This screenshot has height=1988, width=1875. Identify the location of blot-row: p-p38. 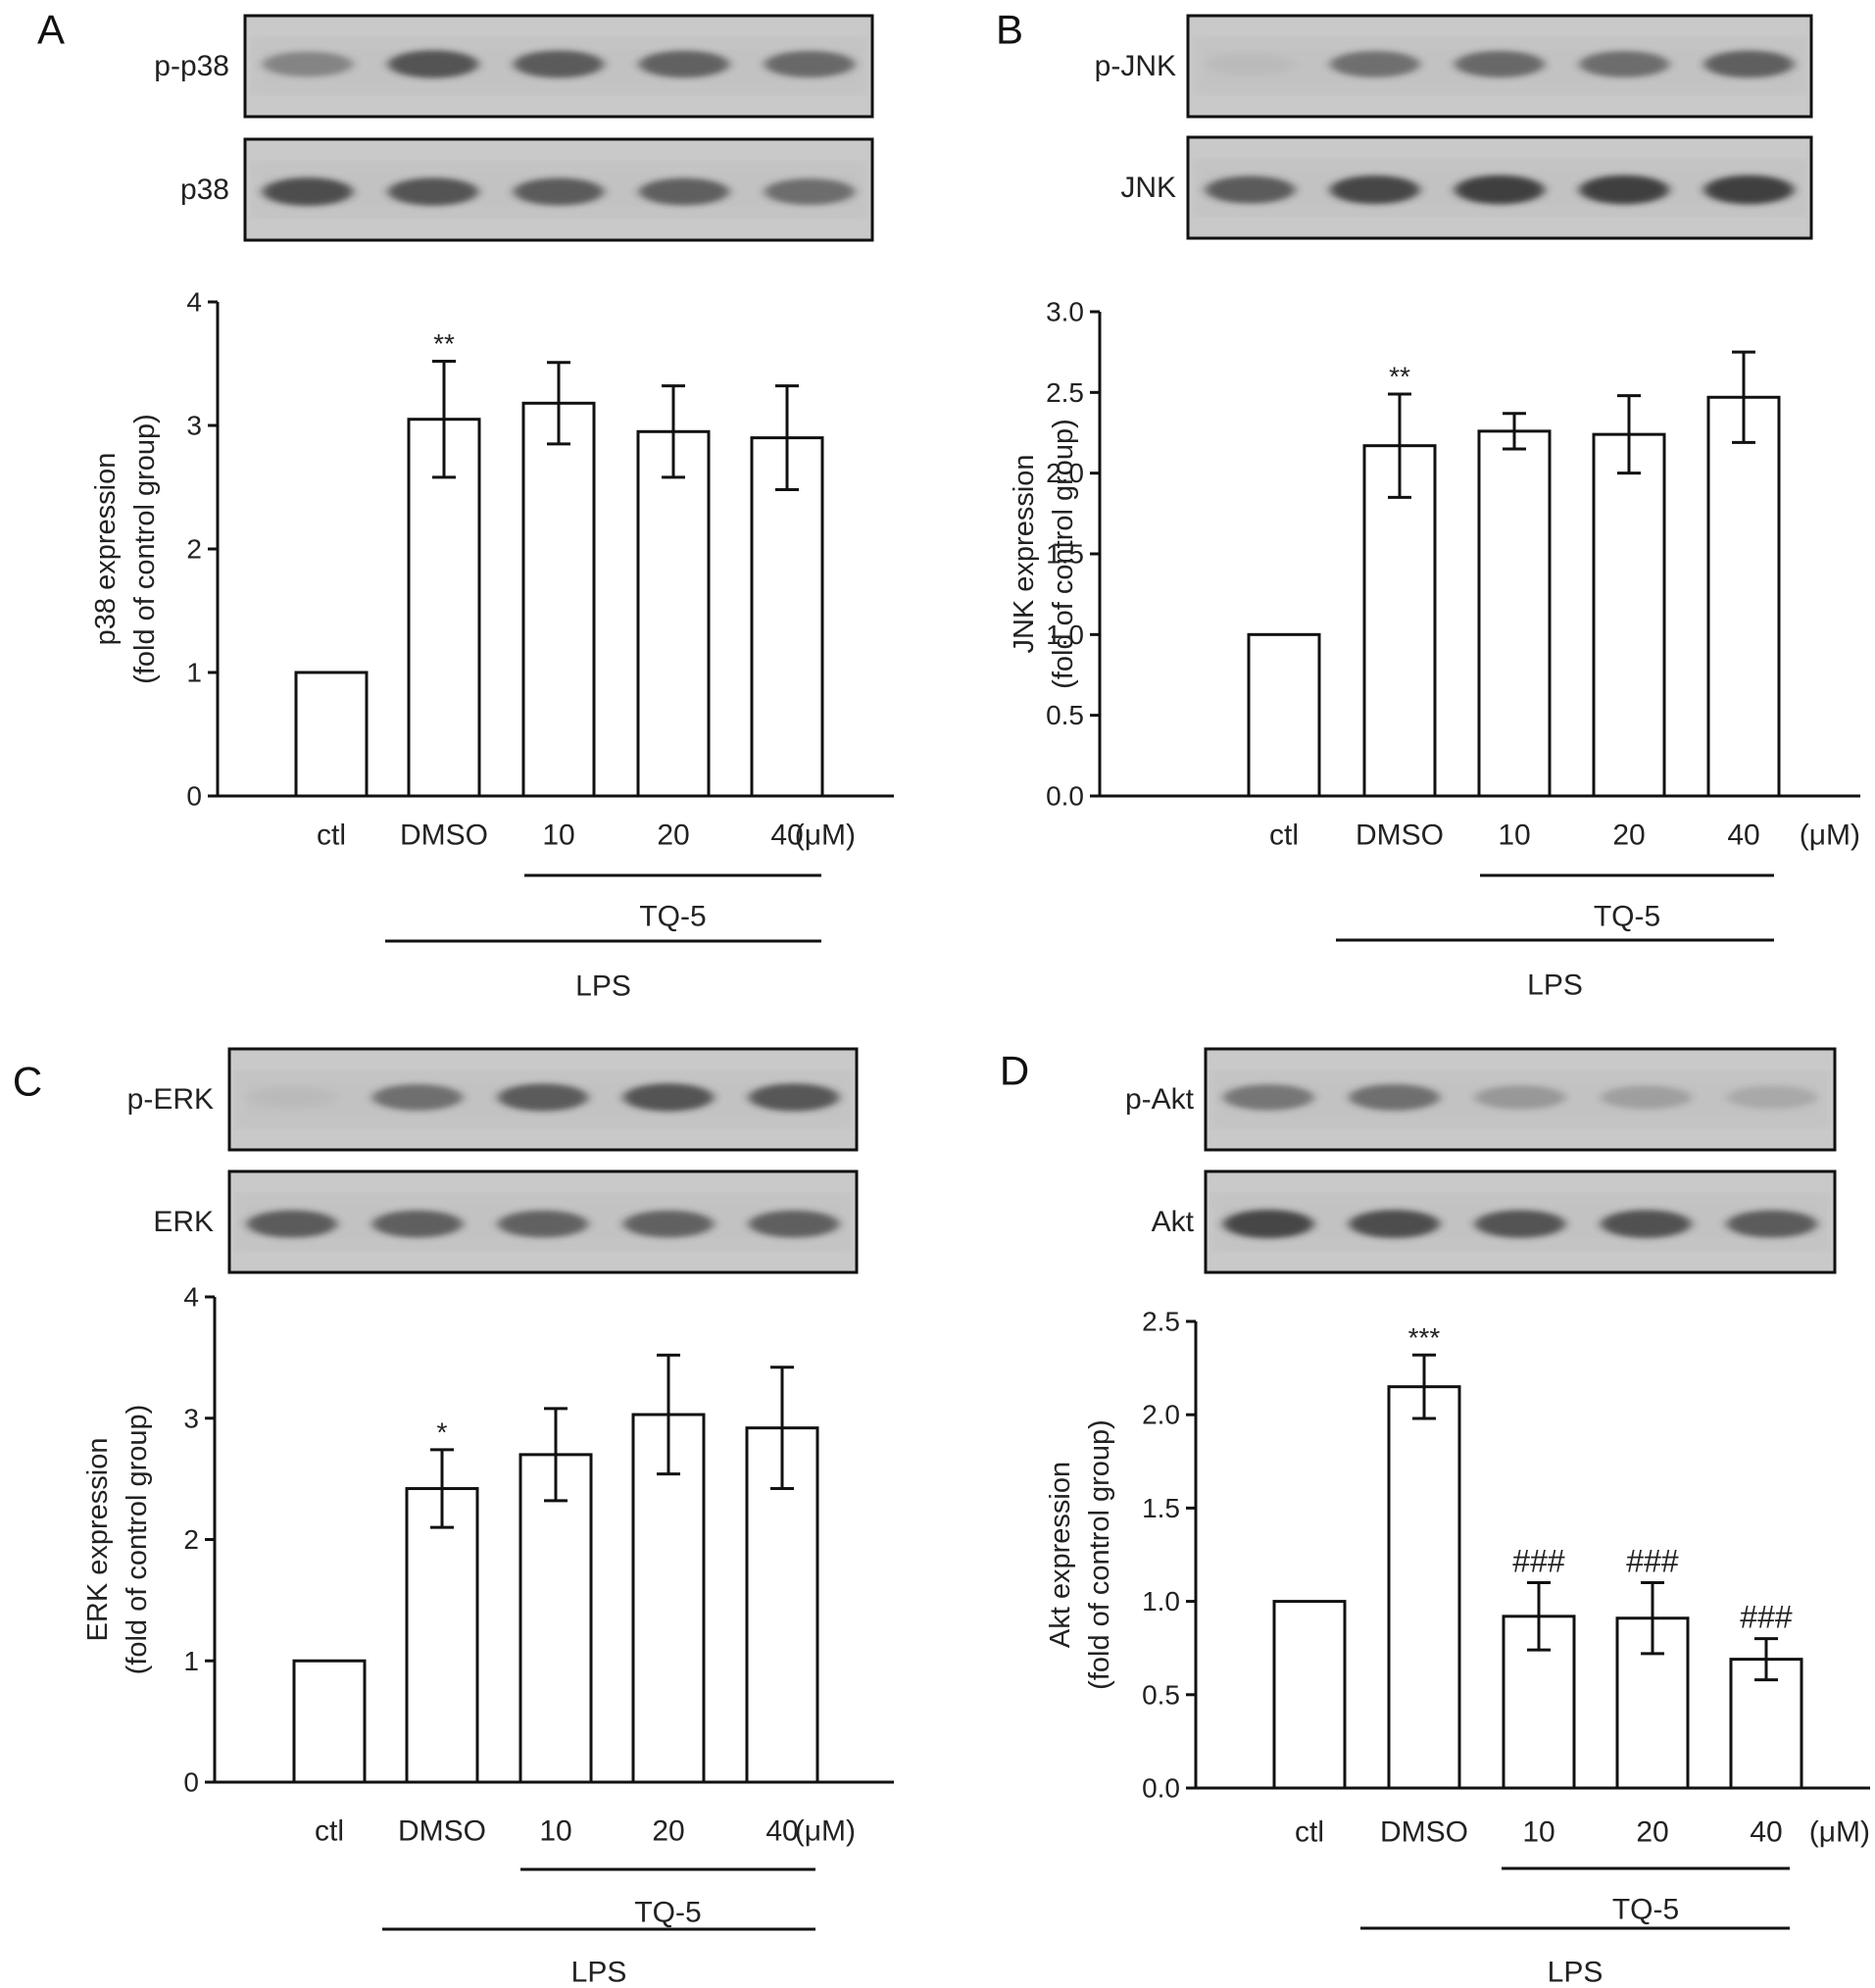
(514, 66).